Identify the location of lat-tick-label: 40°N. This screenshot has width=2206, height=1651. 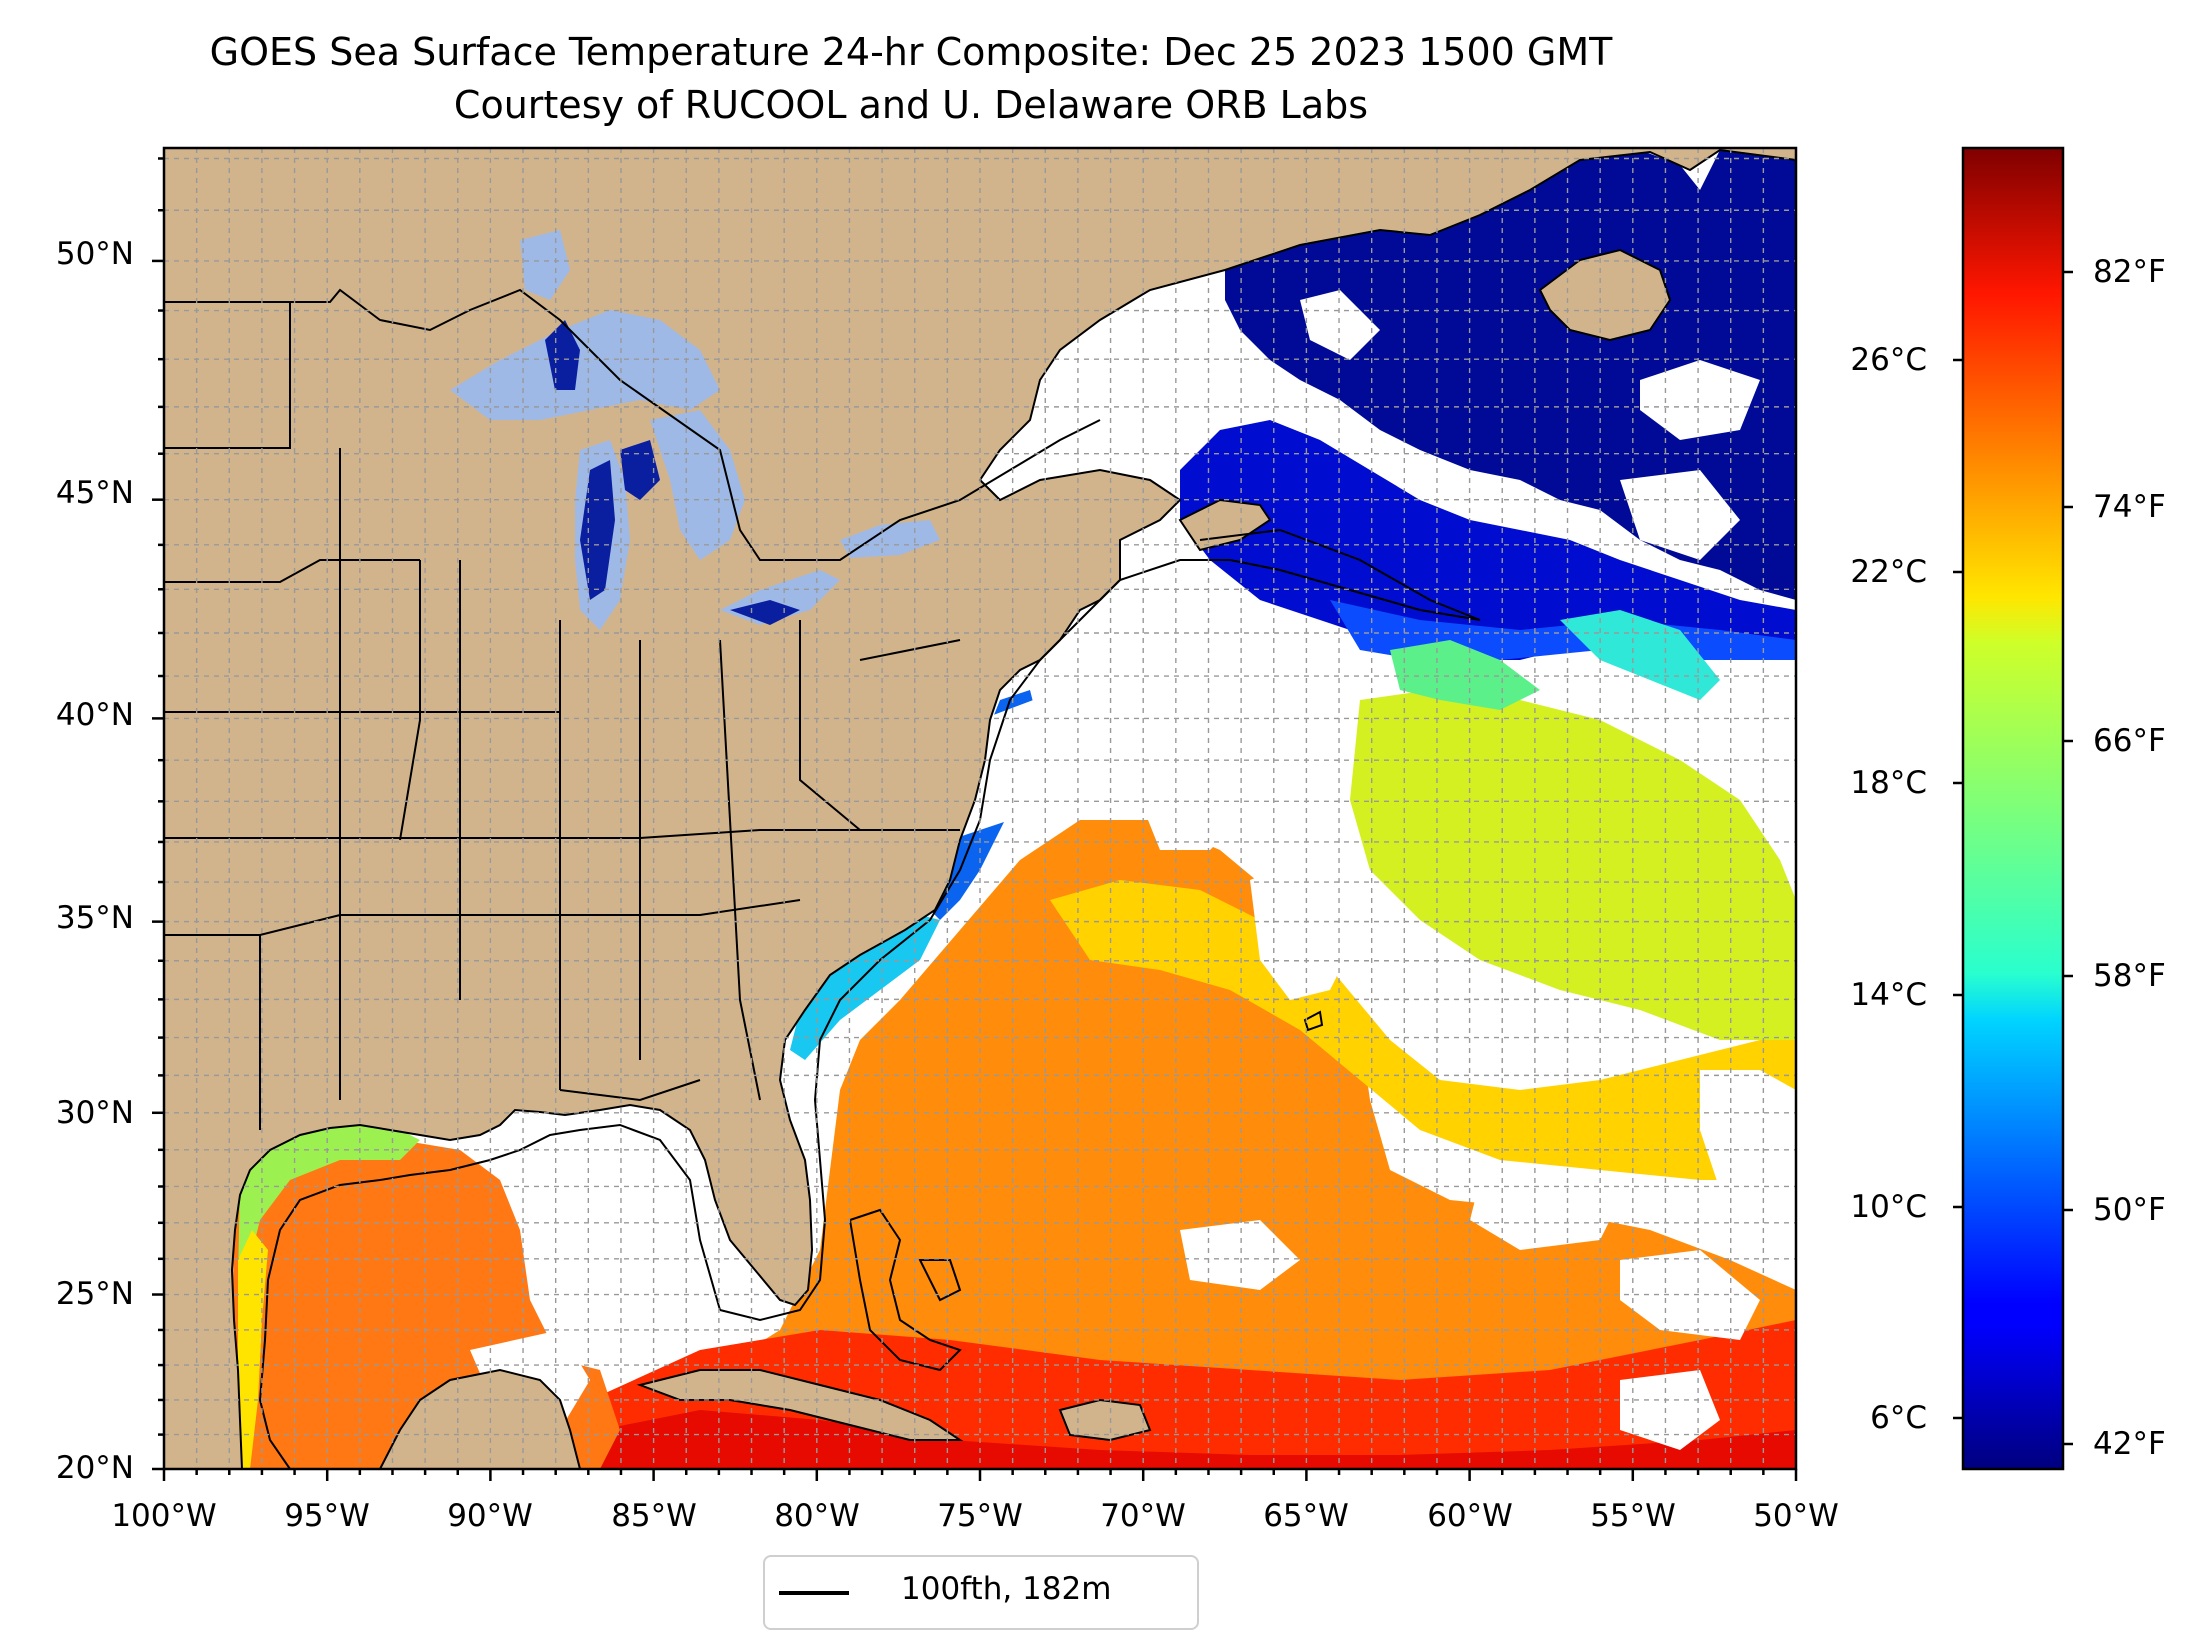
(94, 715).